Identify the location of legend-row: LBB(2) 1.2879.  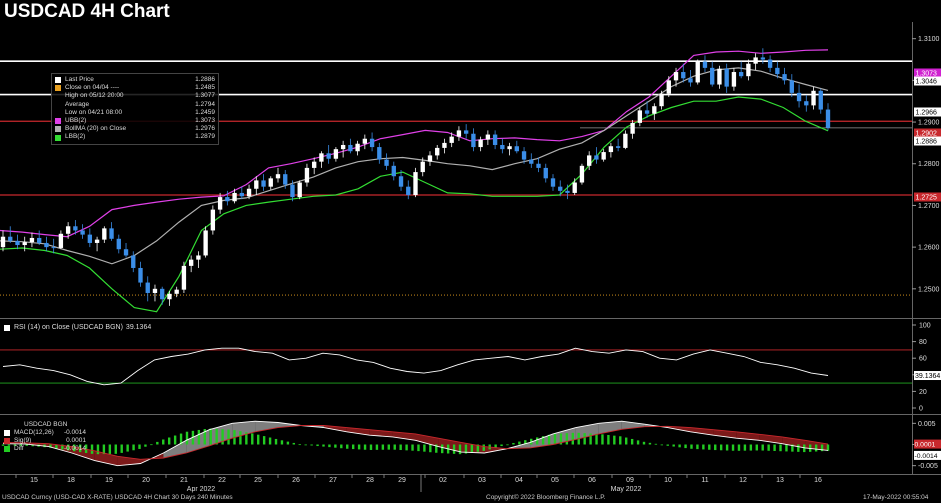
(135, 137).